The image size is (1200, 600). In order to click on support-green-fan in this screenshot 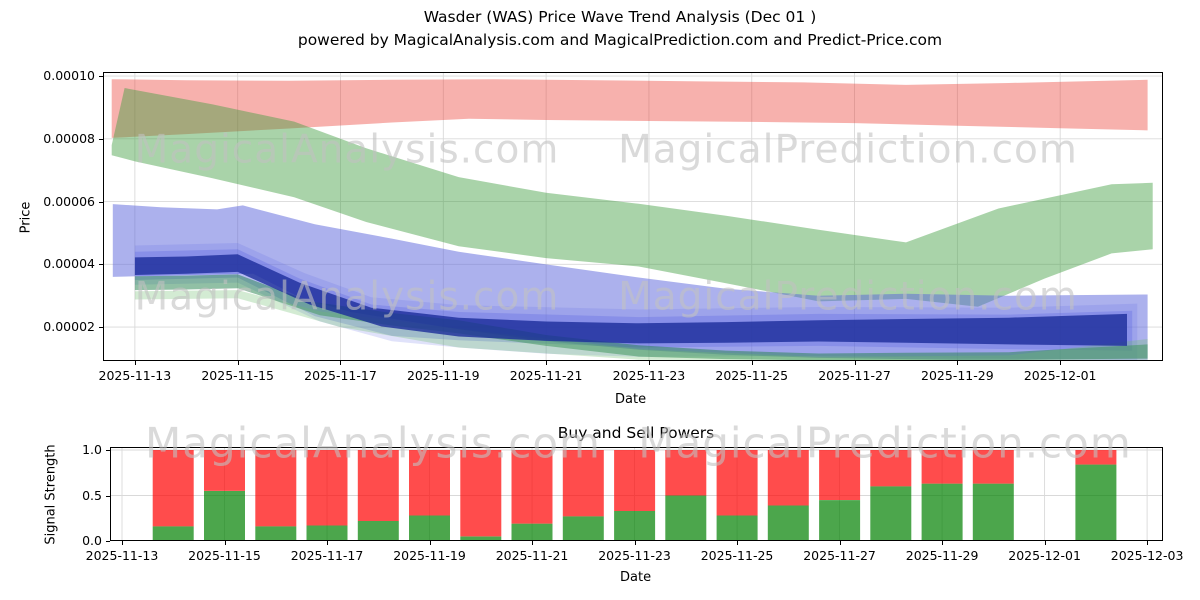, I will do `click(641, 325)`.